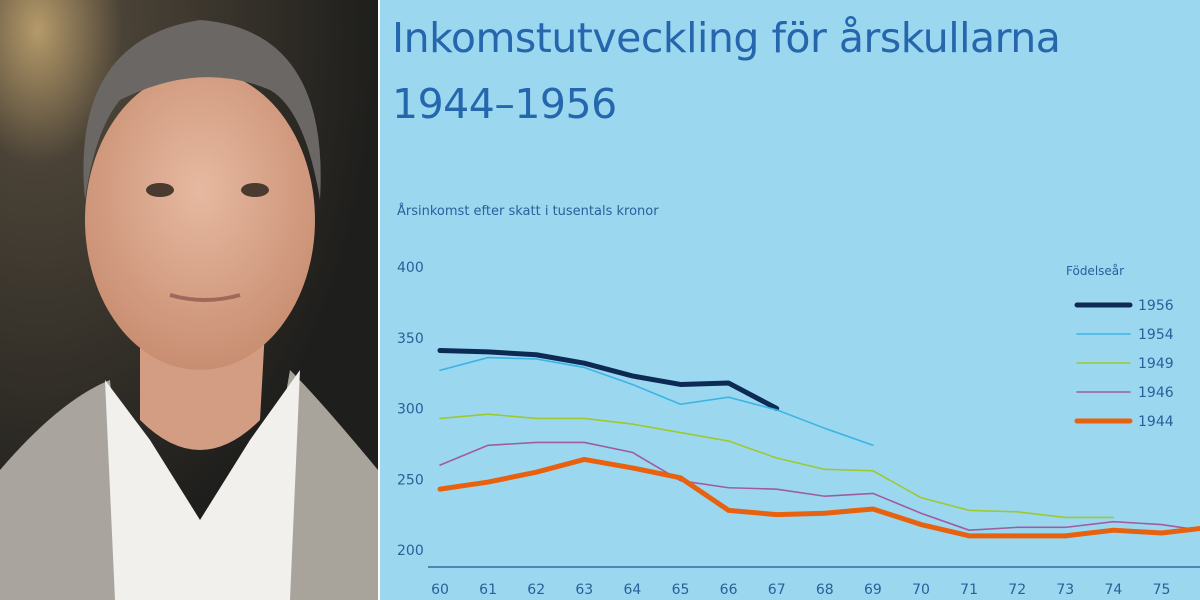 This screenshot has width=1200, height=600. What do you see at coordinates (488, 590) in the screenshot?
I see `x-tick-label: 61` at bounding box center [488, 590].